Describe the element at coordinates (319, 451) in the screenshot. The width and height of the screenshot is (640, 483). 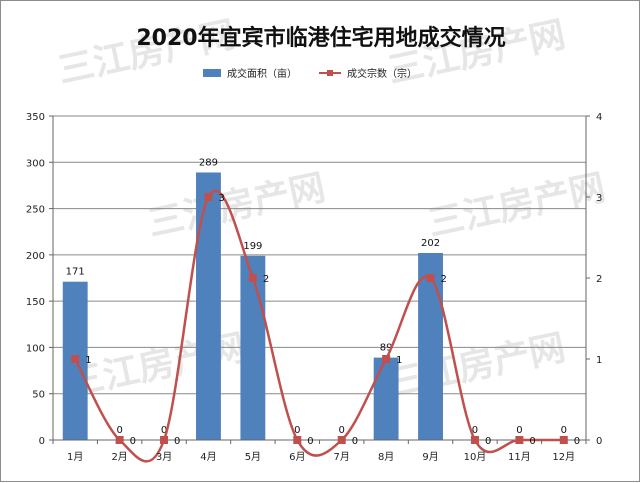
I see `x-axis-ticks: 1月 2月 3月 4月 5月 6月 7月 8月 9月 10月 11月 12月` at that location.